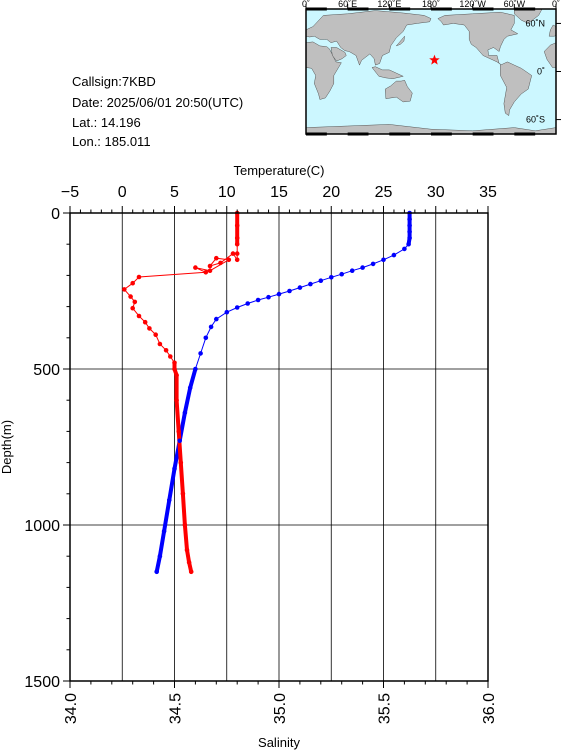  What do you see at coordinates (472, 4) in the screenshot?
I see `map-lon-label: 120˚W` at bounding box center [472, 4].